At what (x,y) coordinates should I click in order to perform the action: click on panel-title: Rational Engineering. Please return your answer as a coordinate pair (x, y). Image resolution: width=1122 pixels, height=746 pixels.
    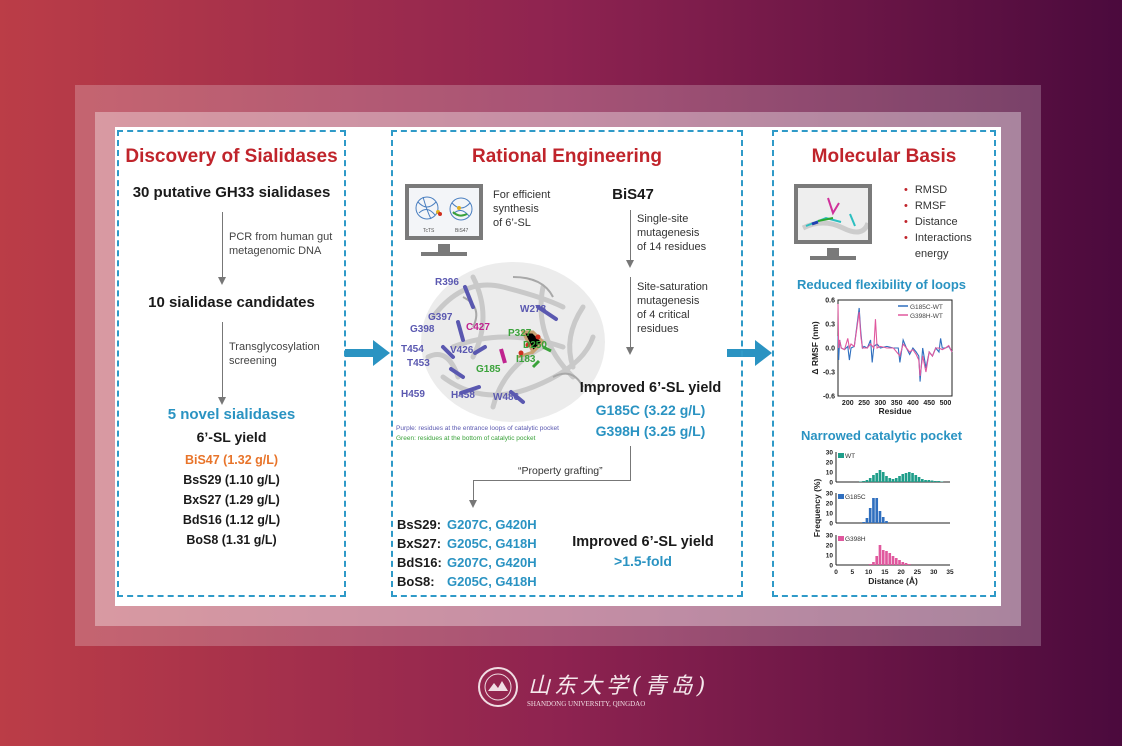
    Looking at the image, I should click on (567, 156).